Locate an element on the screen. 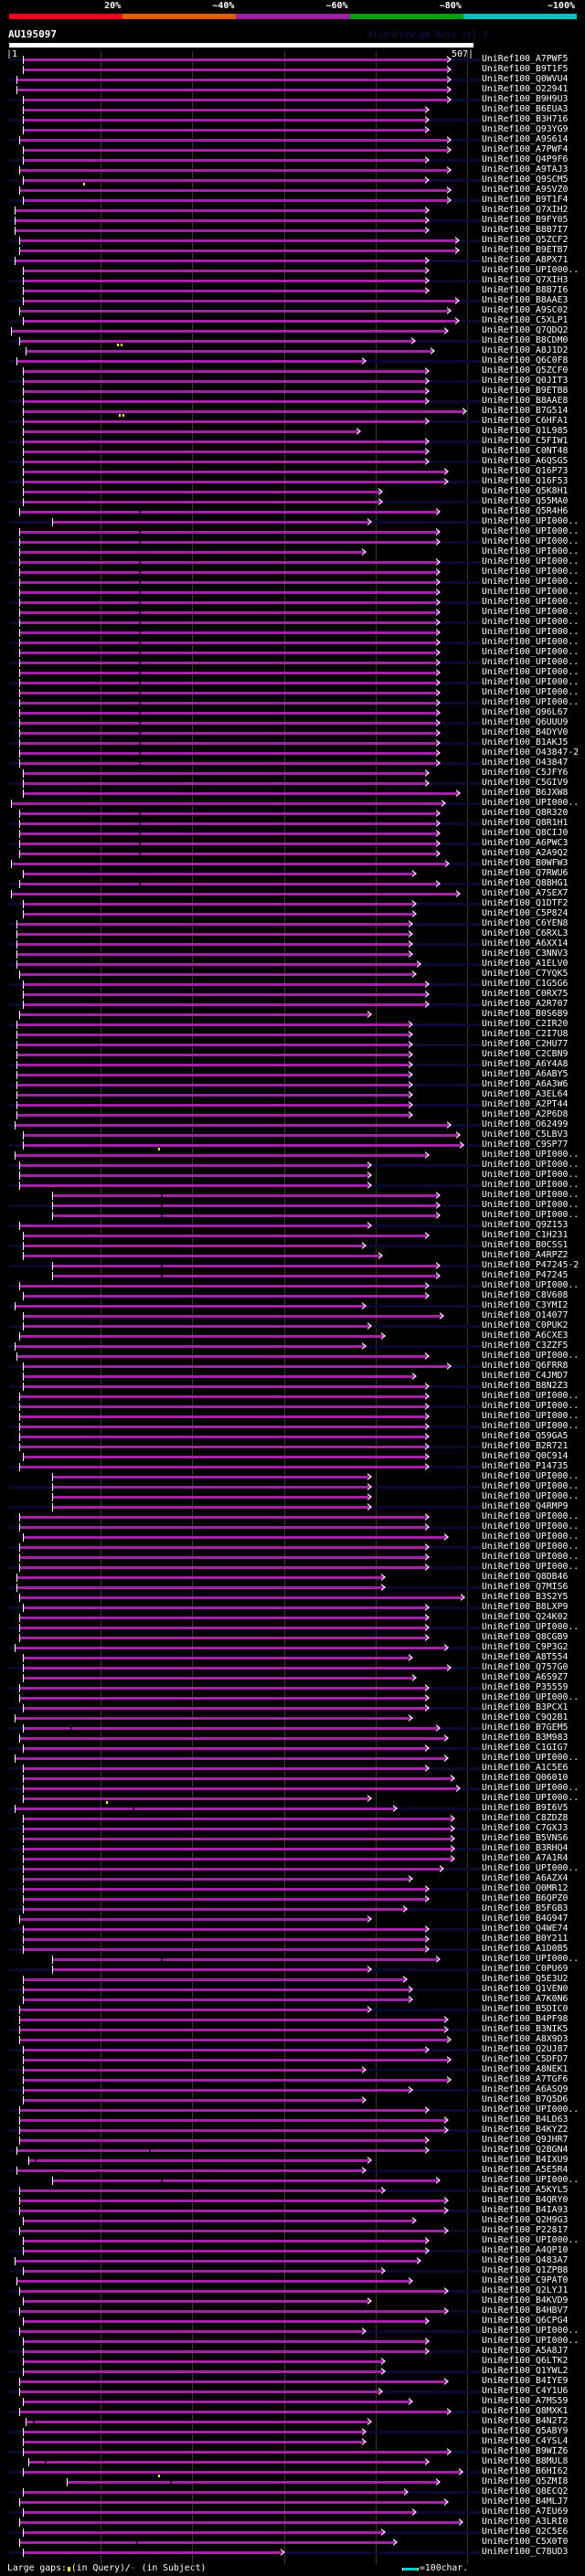 Image resolution: width=585 pixels, height=2576 pixels. hit-label-link: UniRef100_A8PX71 is located at coordinates (525, 259).